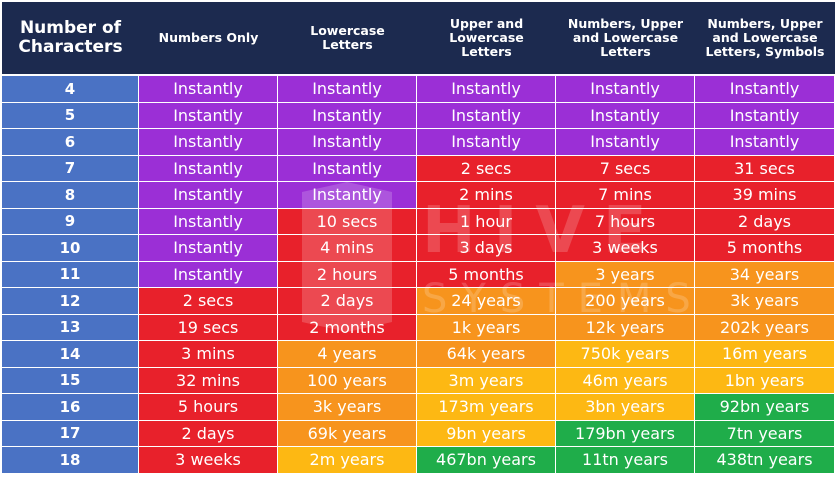 This screenshot has width=838, height=480. I want to click on time-cell: 4 mins, so click(347, 248).